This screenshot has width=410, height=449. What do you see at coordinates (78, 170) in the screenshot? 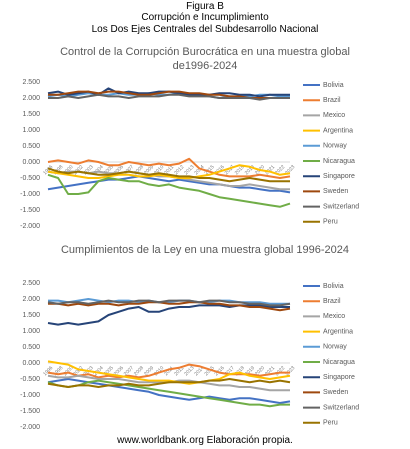
I see `x-tick-label: 2002` at bounding box center [78, 170].